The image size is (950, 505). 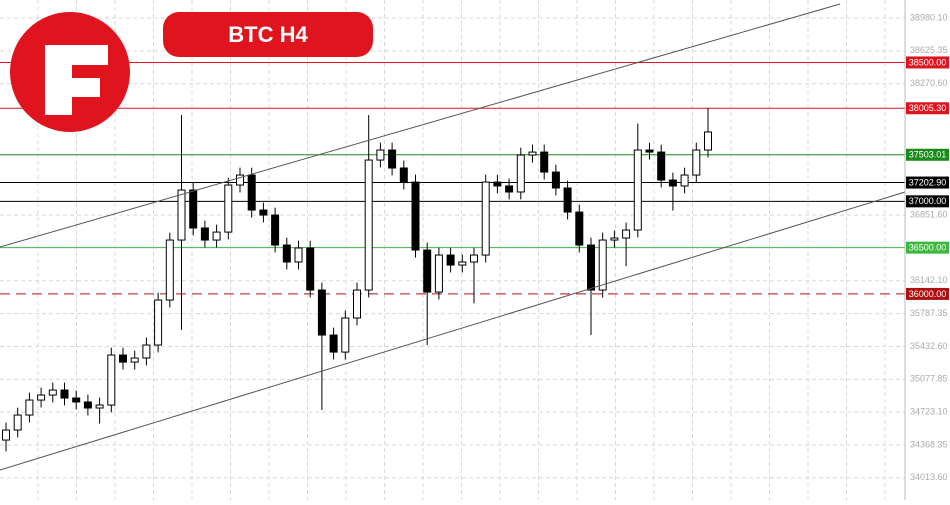 I want to click on y-tick-label: 38270.60, so click(x=929, y=83).